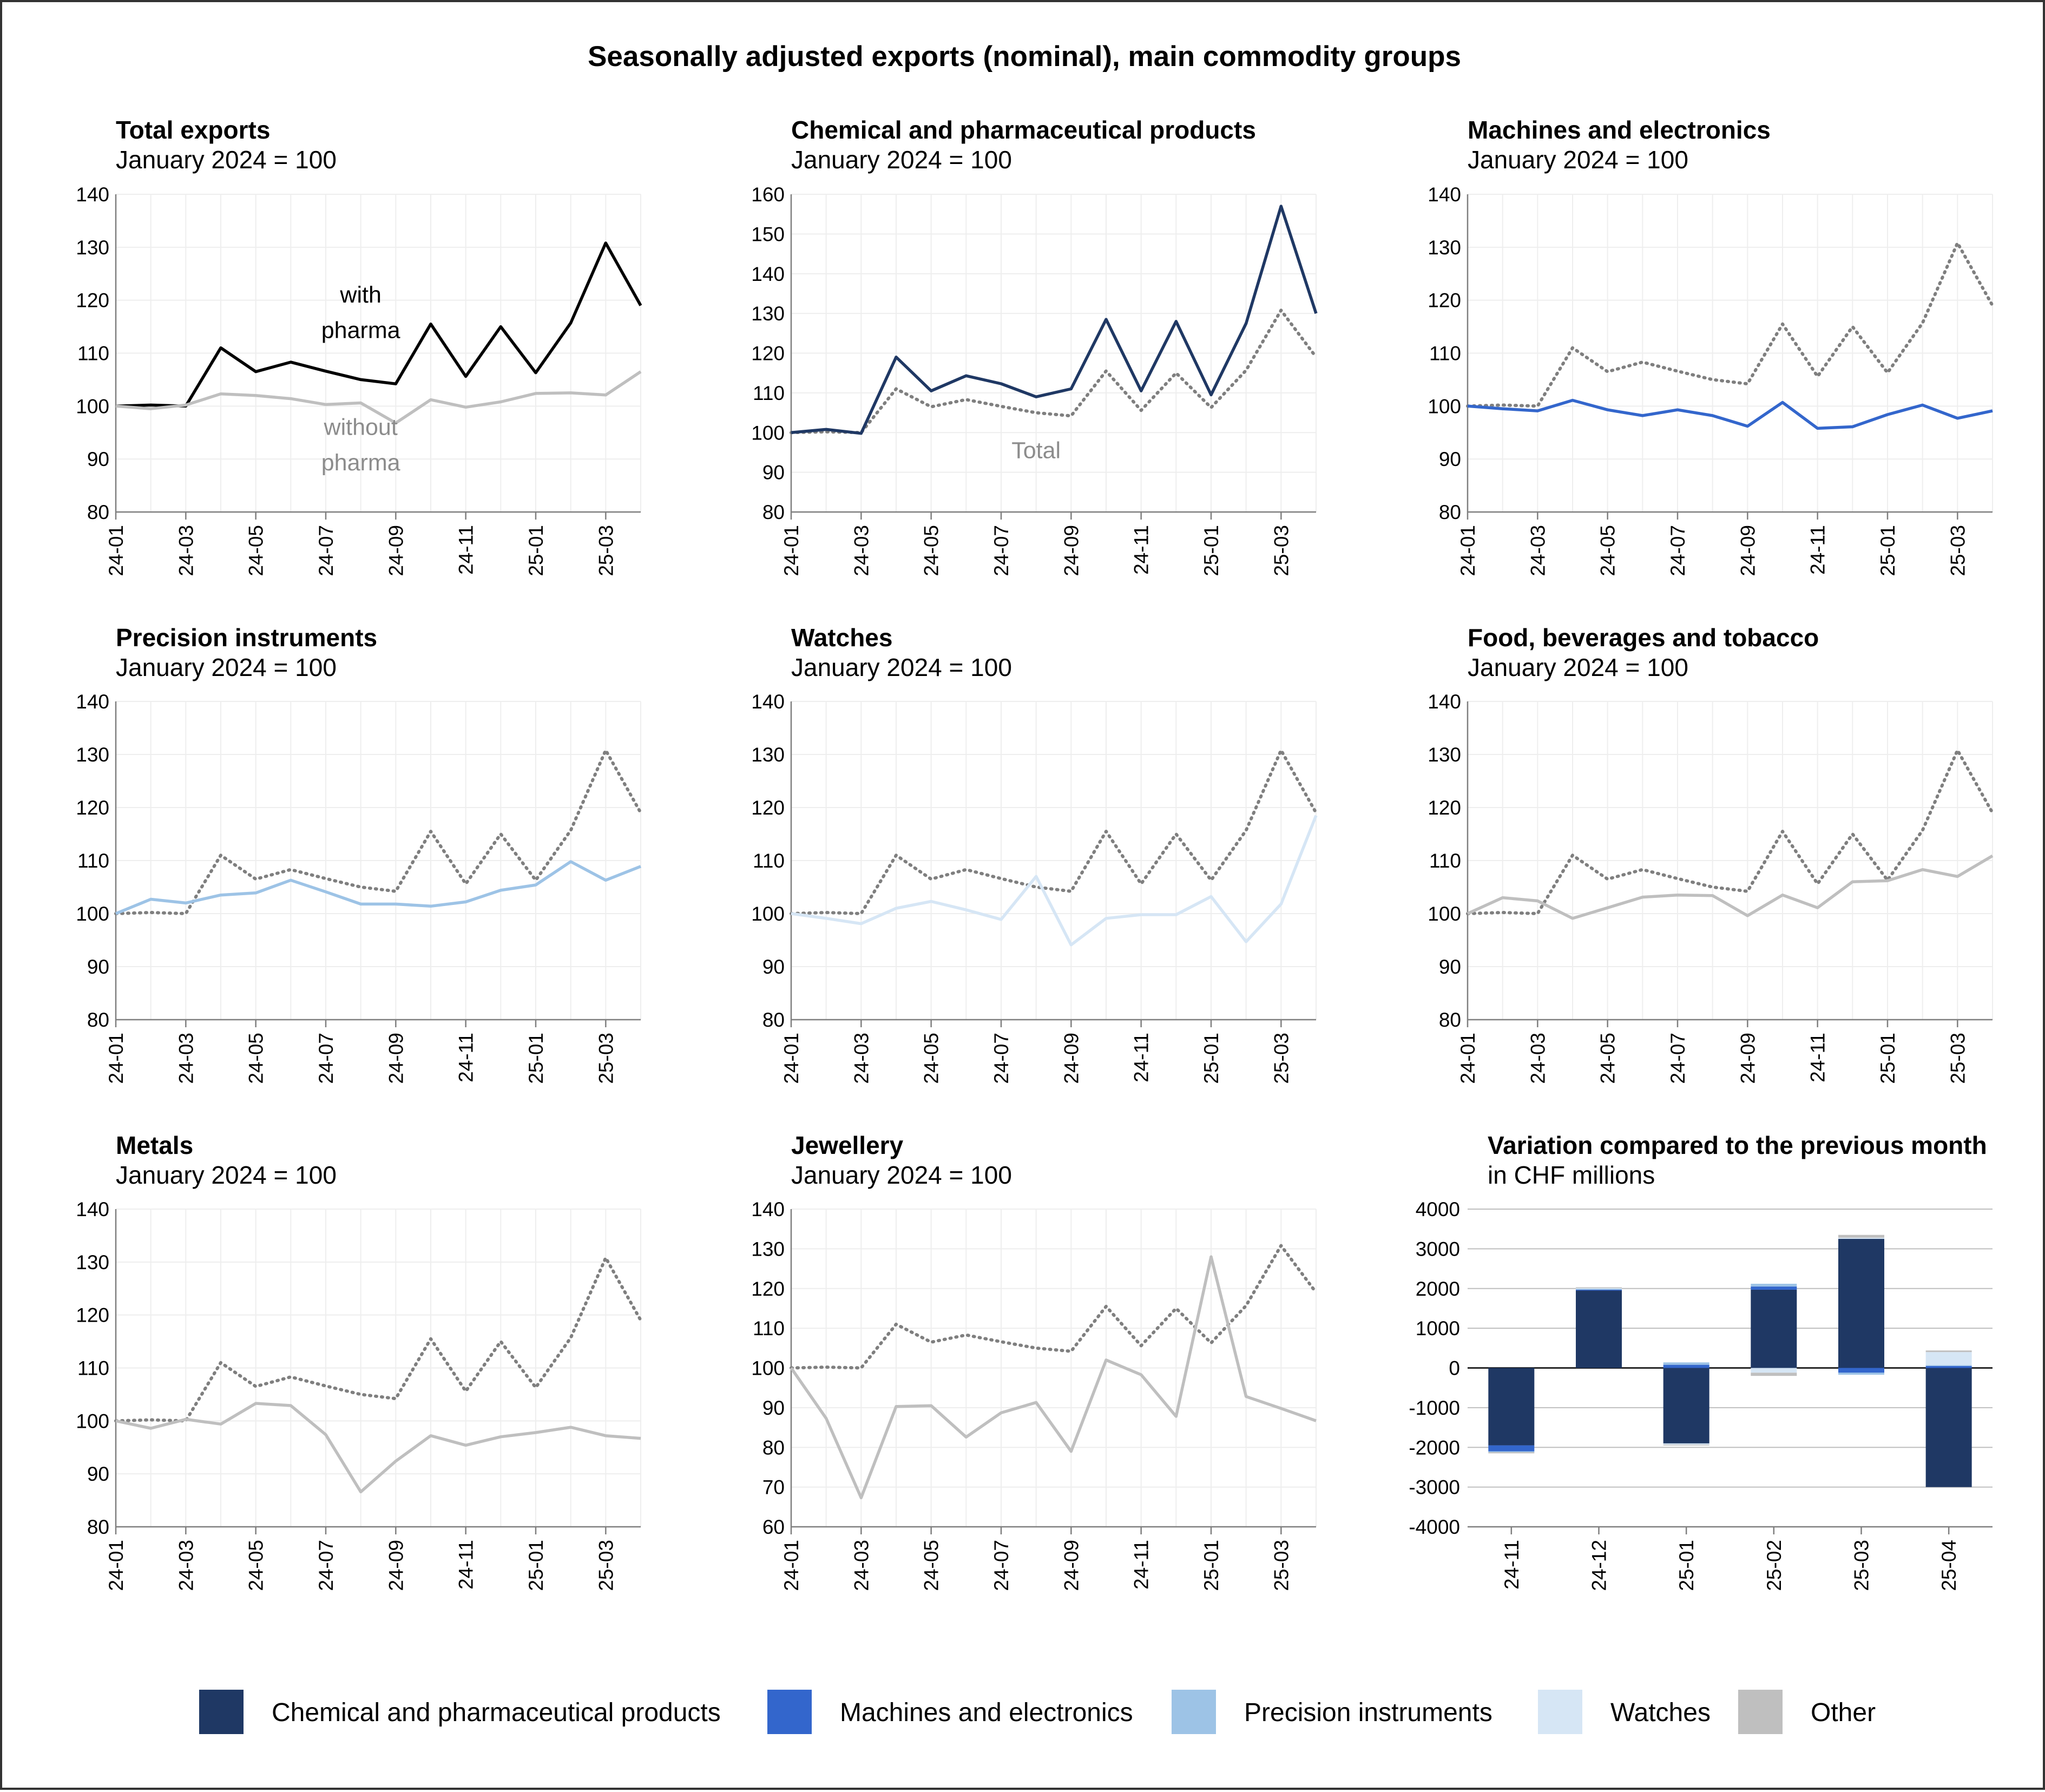  What do you see at coordinates (1844, 1712) in the screenshot?
I see `legend-label: Other` at bounding box center [1844, 1712].